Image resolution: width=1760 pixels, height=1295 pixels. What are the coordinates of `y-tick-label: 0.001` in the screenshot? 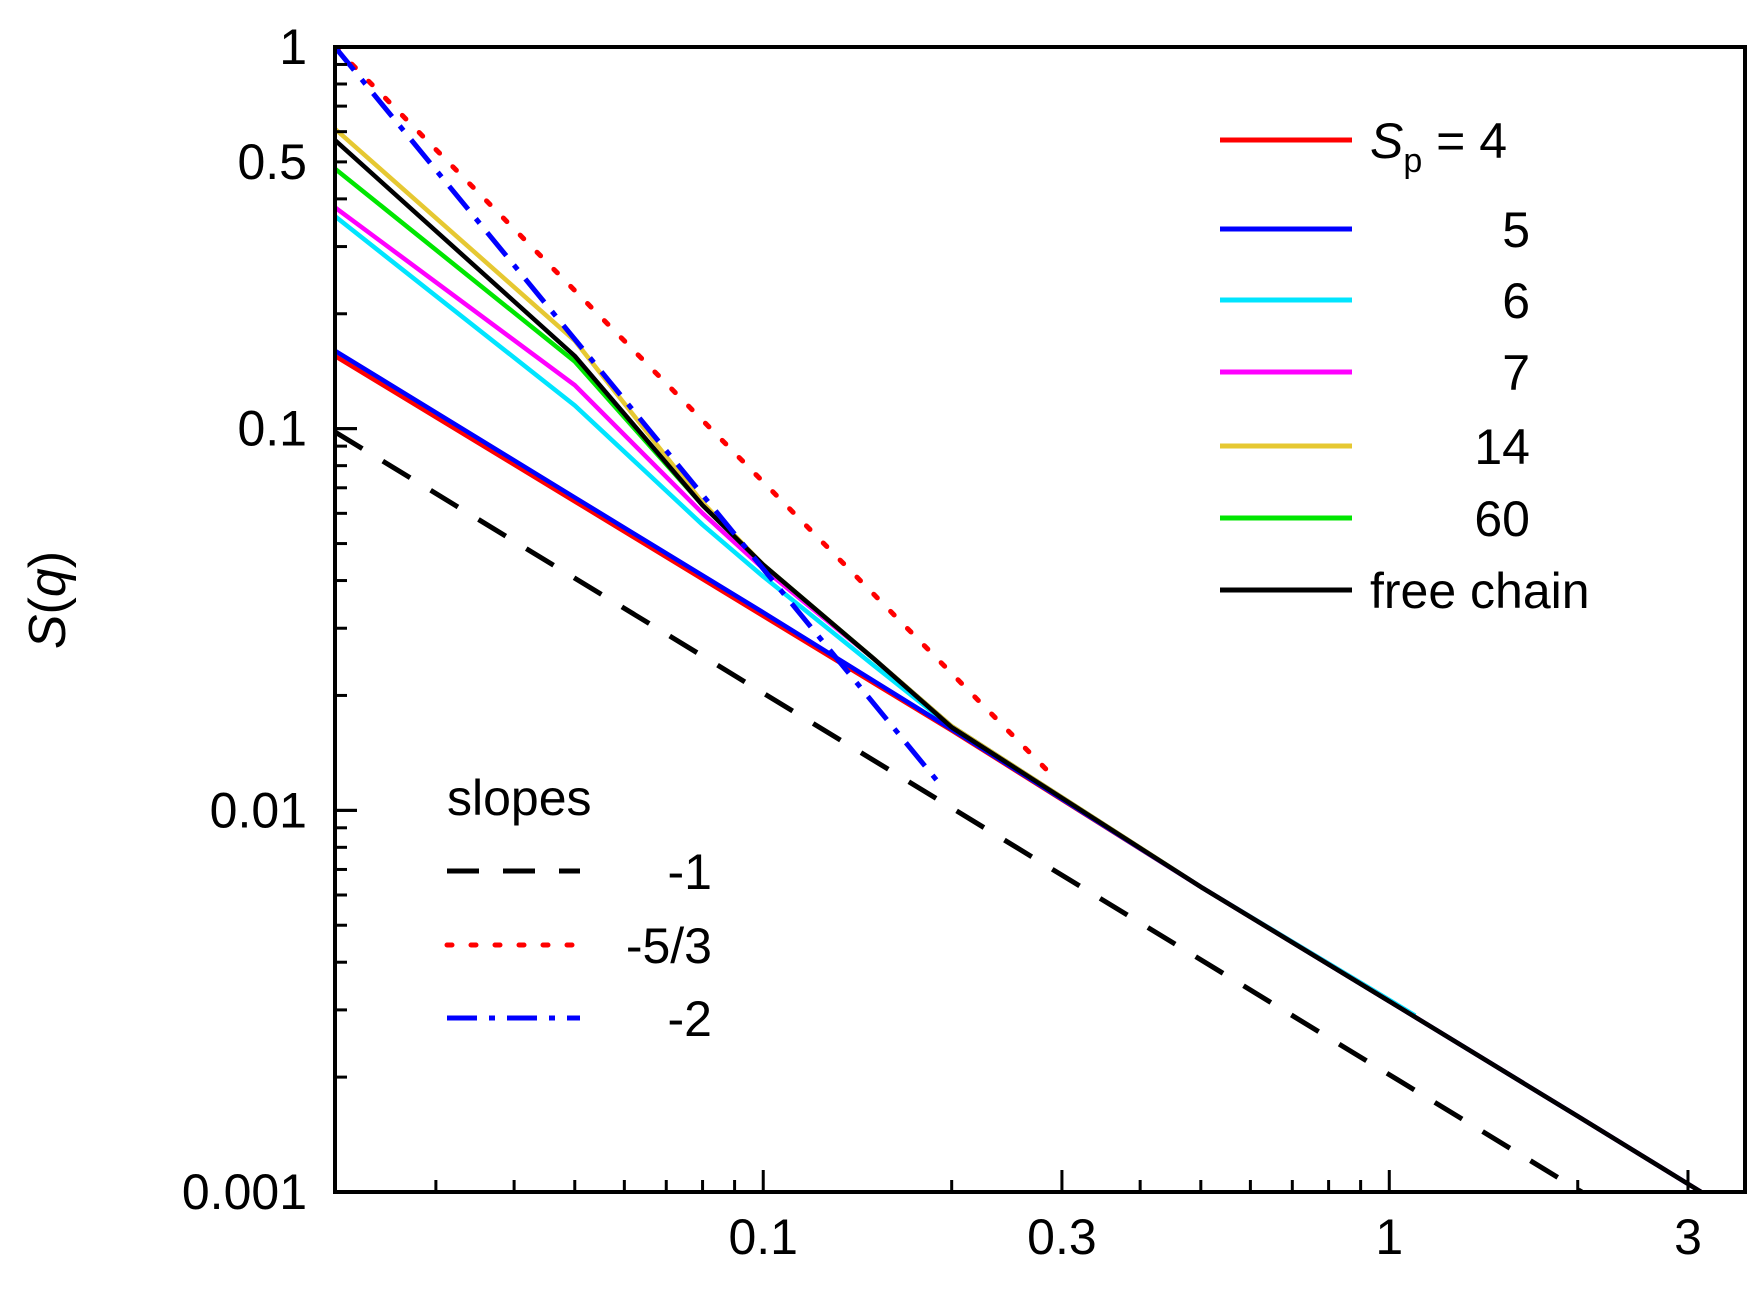 It's located at (244, 1192).